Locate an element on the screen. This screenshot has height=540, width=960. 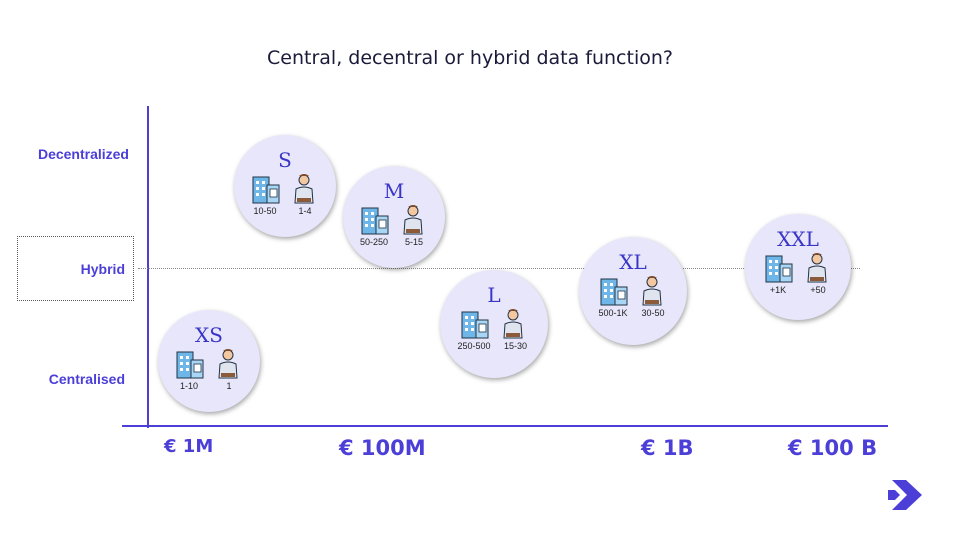
bubble-s: S 10-50 1-4 is located at coordinates (285, 186).